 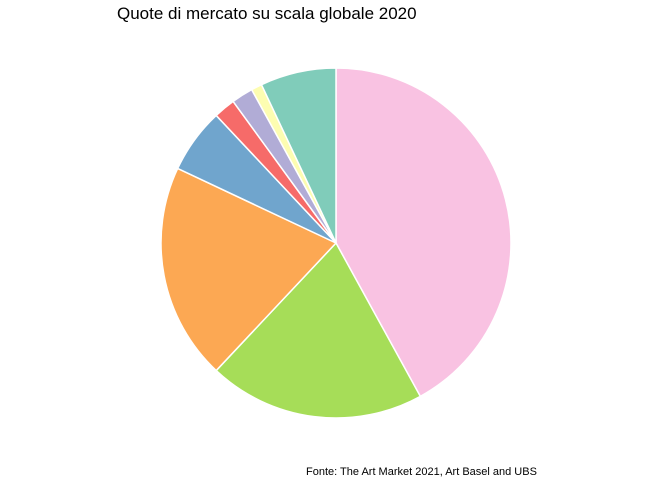 What do you see at coordinates (267, 13) in the screenshot?
I see `chart-title: Quote di mercato su scala globale 2020` at bounding box center [267, 13].